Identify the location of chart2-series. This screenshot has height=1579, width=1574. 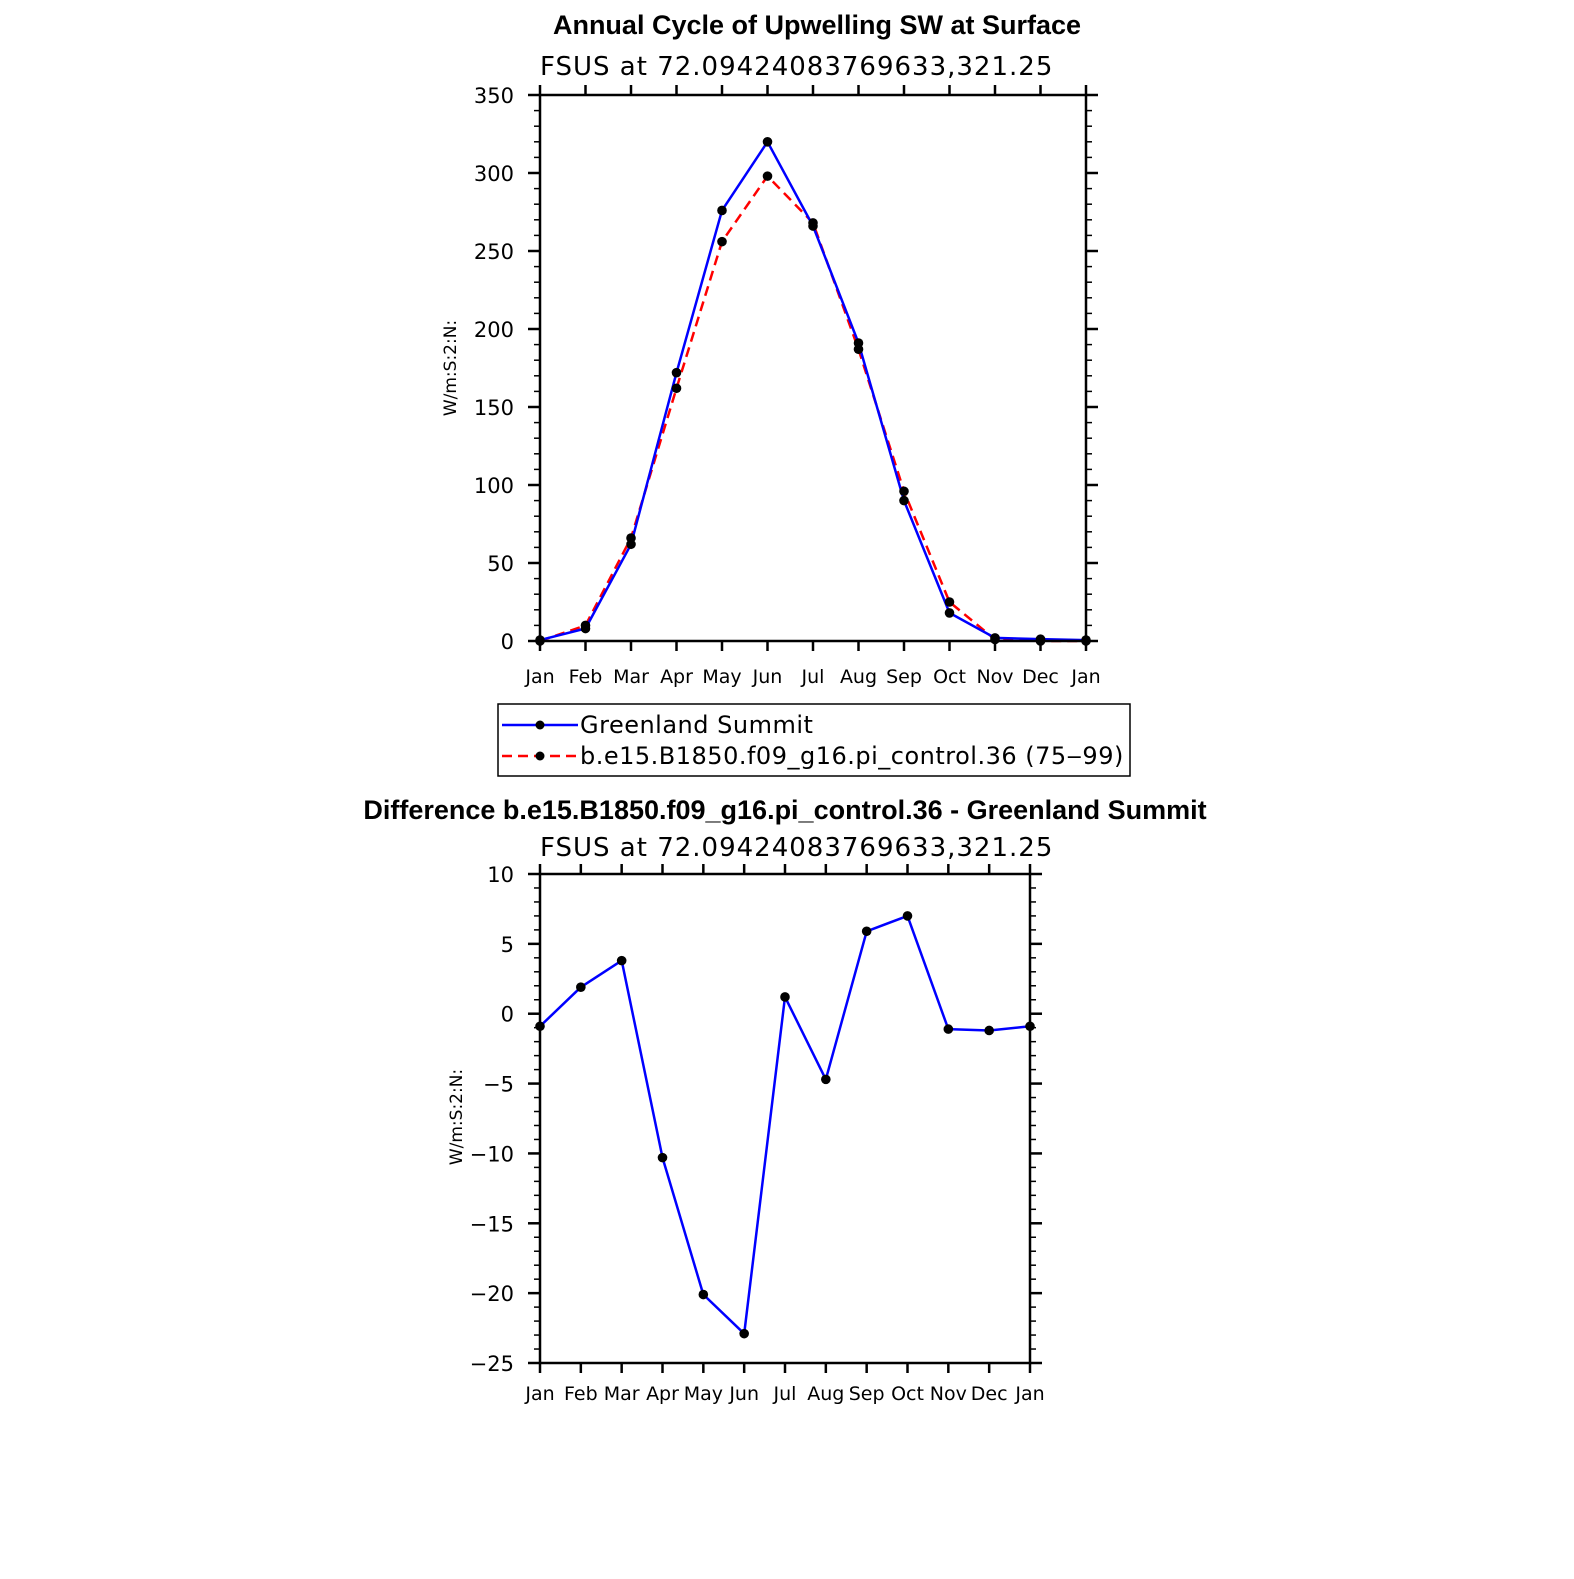
(785, 1125).